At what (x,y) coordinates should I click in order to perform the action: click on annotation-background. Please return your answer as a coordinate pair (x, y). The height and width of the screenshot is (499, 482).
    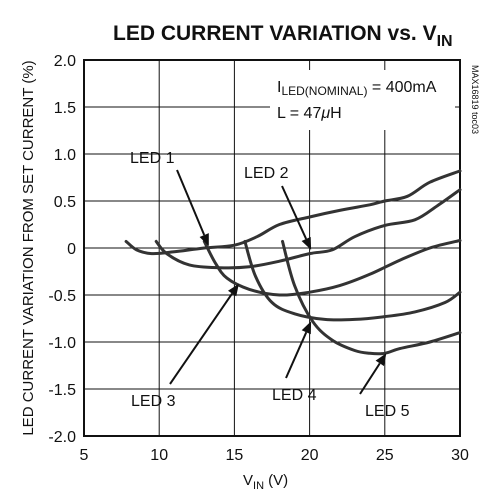
    Looking at the image, I should click on (362, 100).